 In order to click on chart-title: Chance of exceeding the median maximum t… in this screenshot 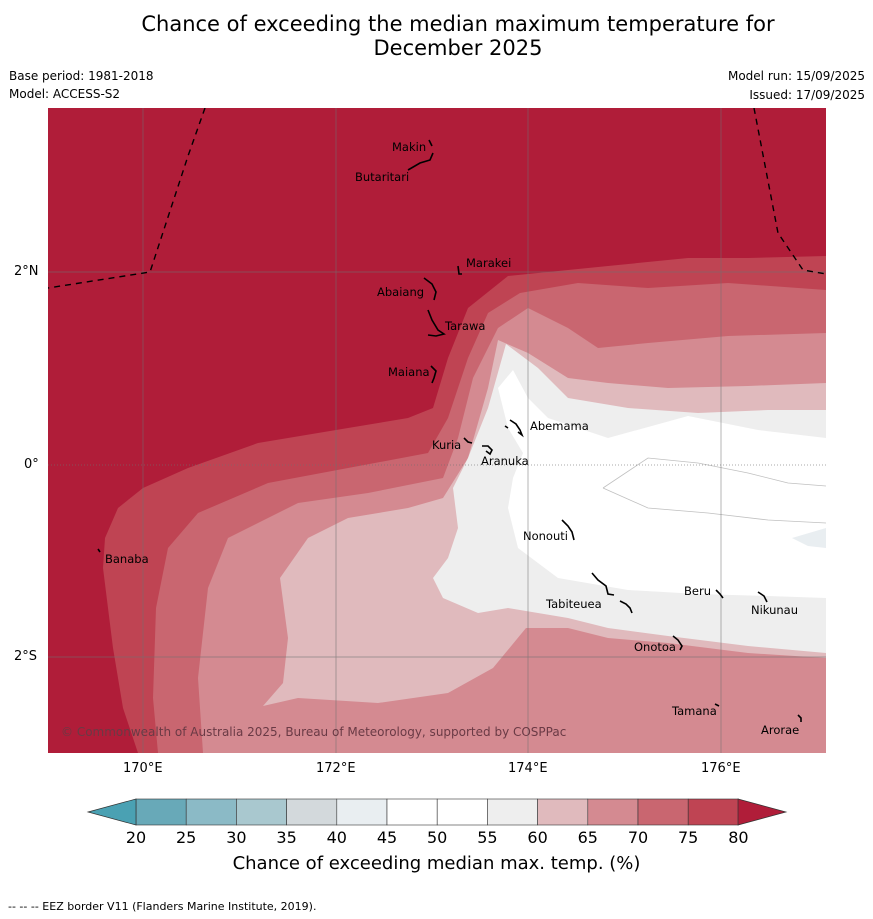, I will do `click(436, 36)`.